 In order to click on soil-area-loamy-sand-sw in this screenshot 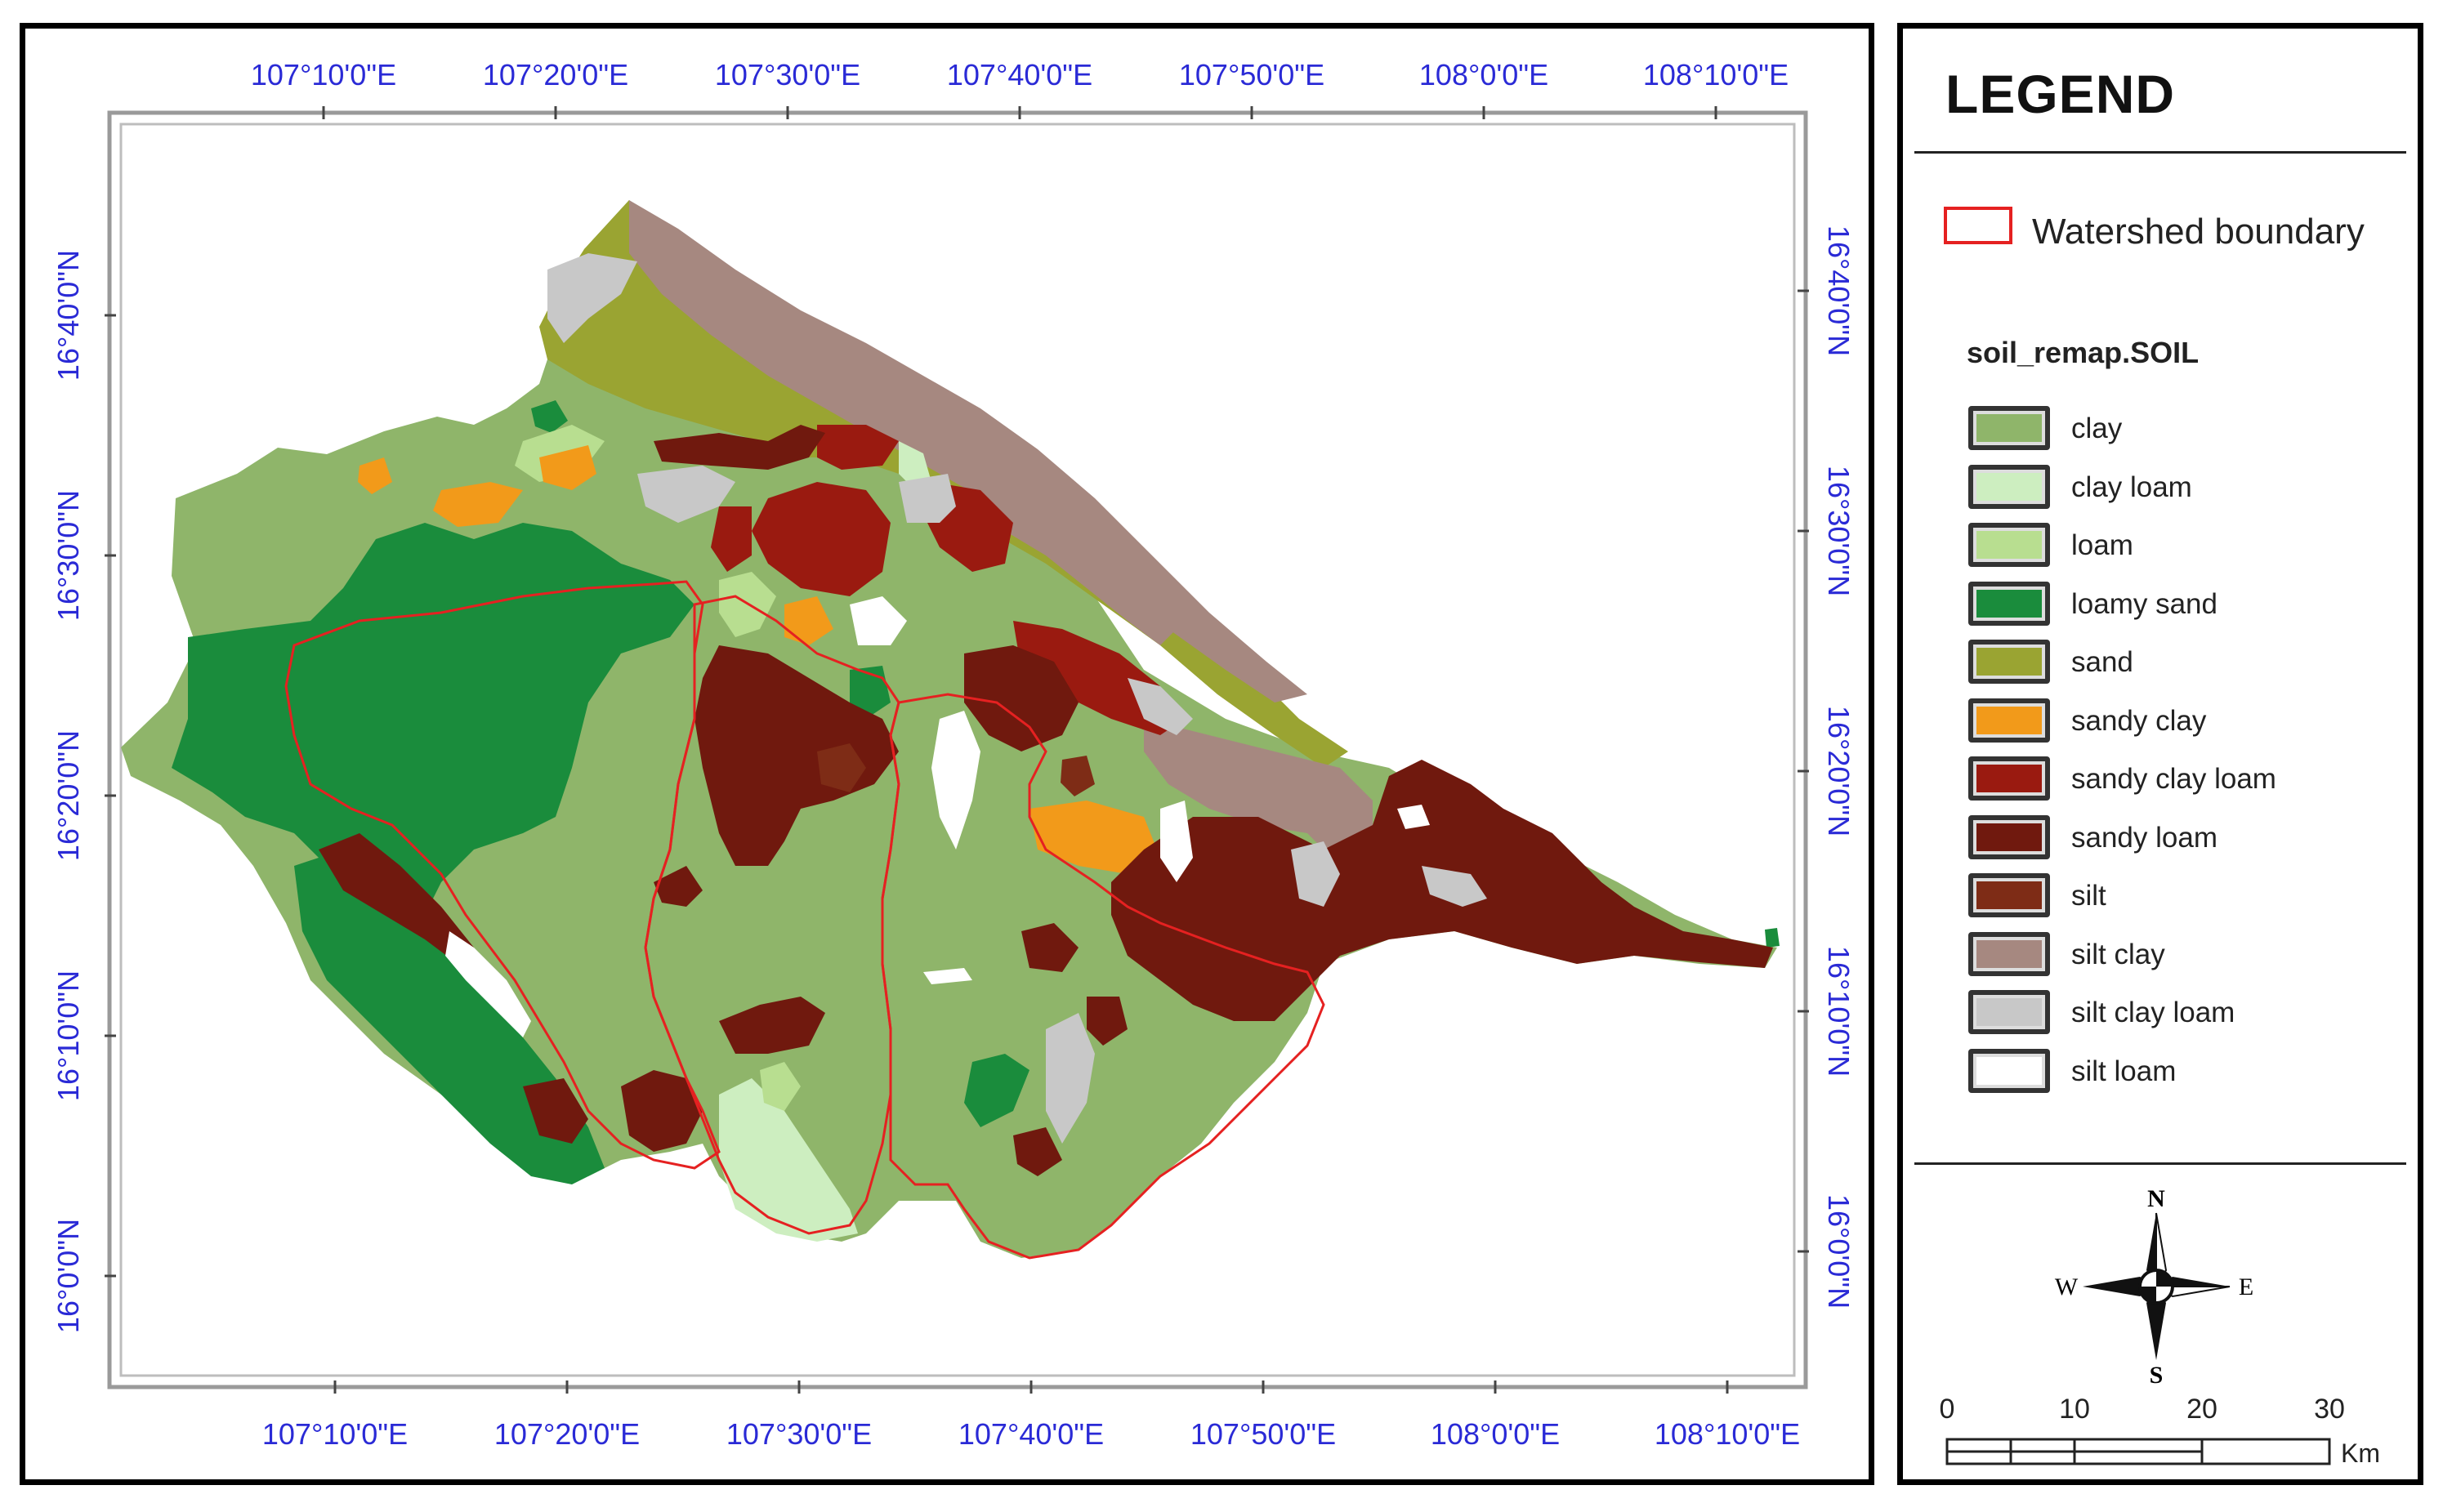, I will do `click(450, 1017)`.